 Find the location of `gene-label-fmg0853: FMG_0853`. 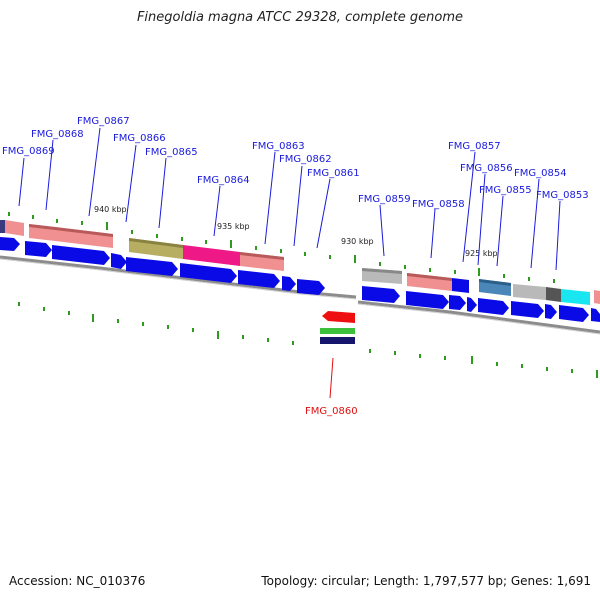

gene-label-fmg0853: FMG_0853 is located at coordinates (562, 195).